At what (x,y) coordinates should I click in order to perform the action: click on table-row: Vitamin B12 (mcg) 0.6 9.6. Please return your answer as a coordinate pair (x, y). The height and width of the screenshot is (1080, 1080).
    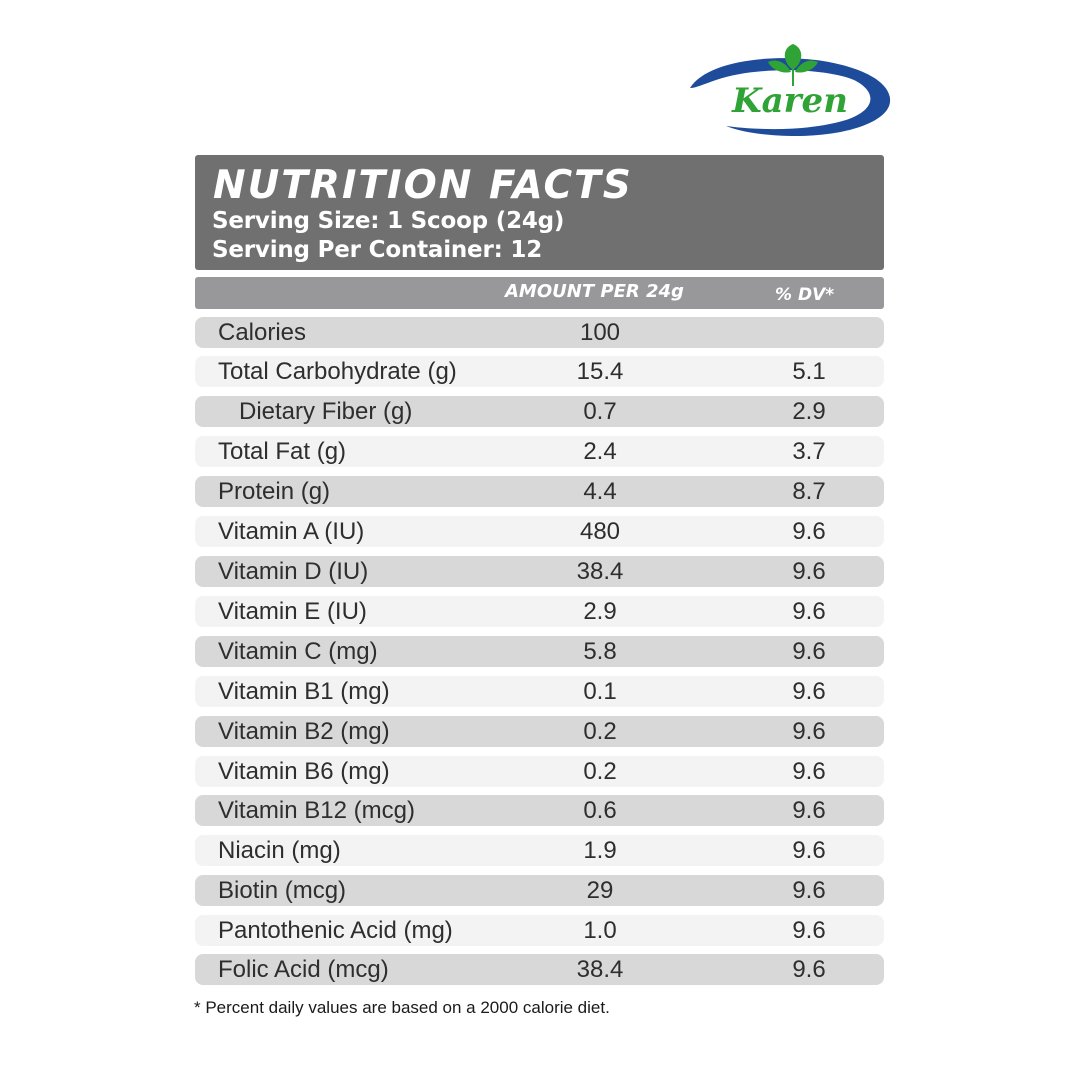
    Looking at the image, I should click on (539, 810).